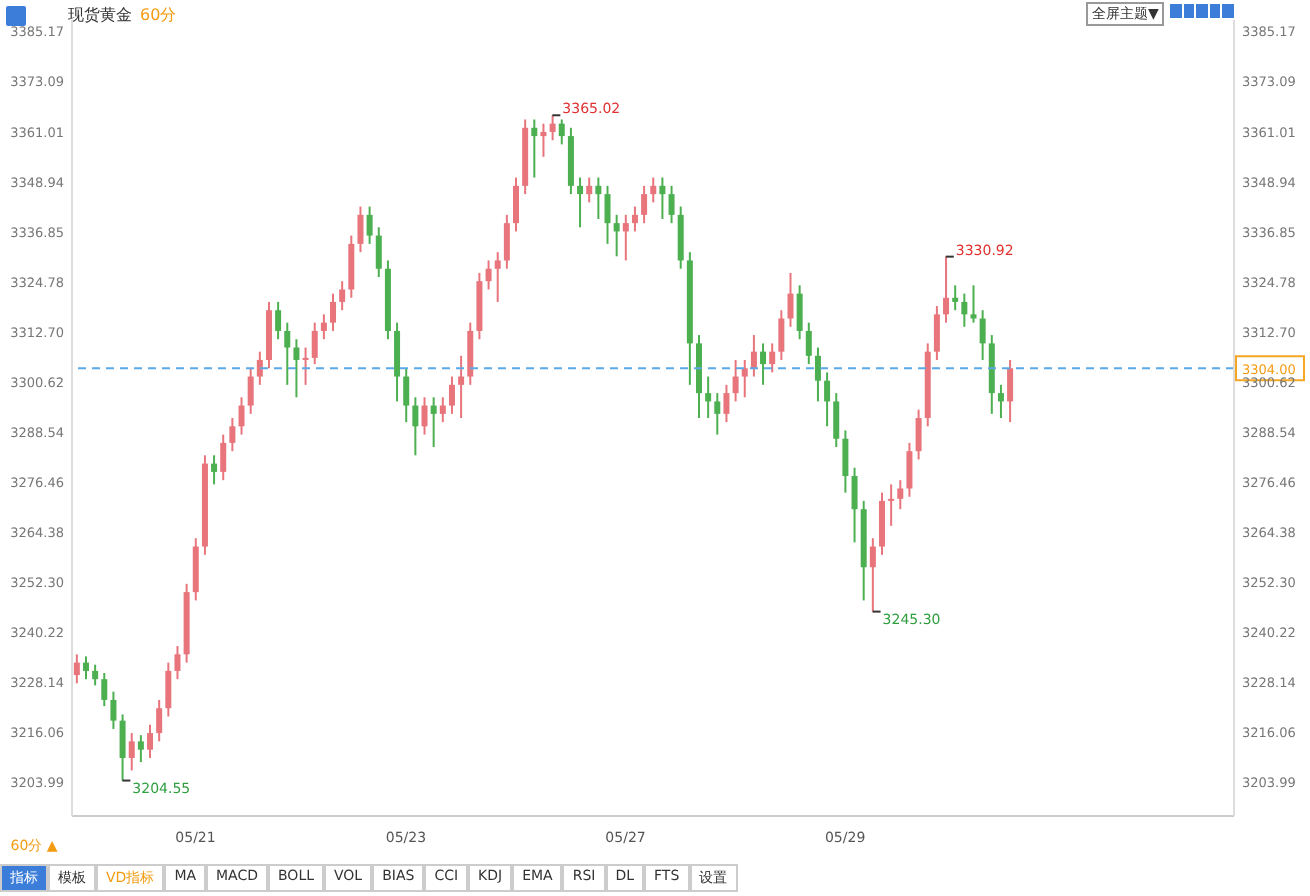 The width and height of the screenshot is (1310, 896). I want to click on chart-subtitle: 60分, so click(158, 15).